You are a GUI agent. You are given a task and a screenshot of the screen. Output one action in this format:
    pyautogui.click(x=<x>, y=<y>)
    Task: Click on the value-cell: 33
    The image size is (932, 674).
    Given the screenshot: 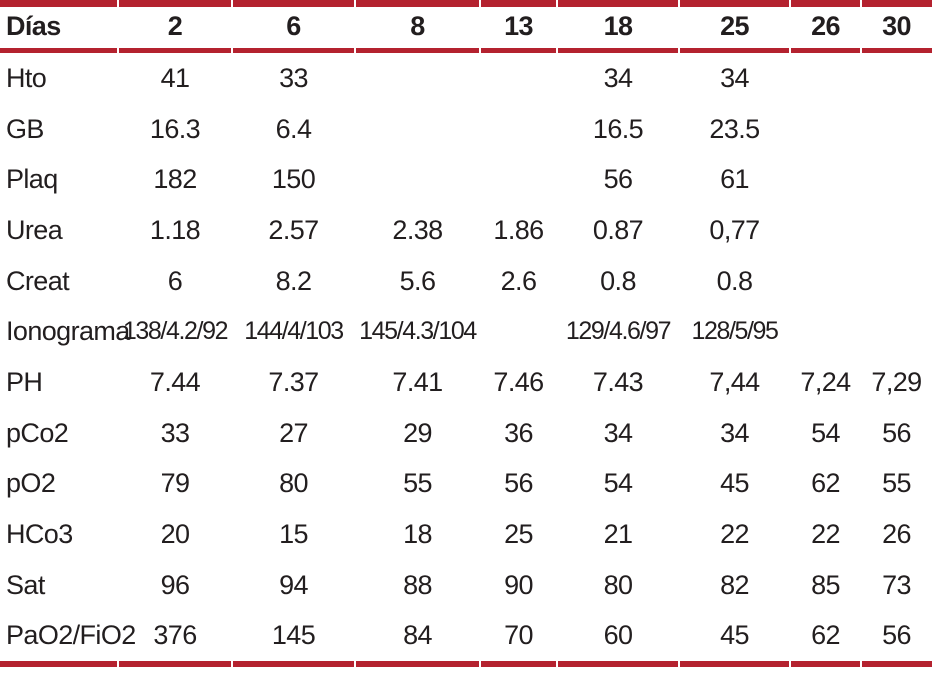 What is the action you would take?
    pyautogui.click(x=175, y=432)
    